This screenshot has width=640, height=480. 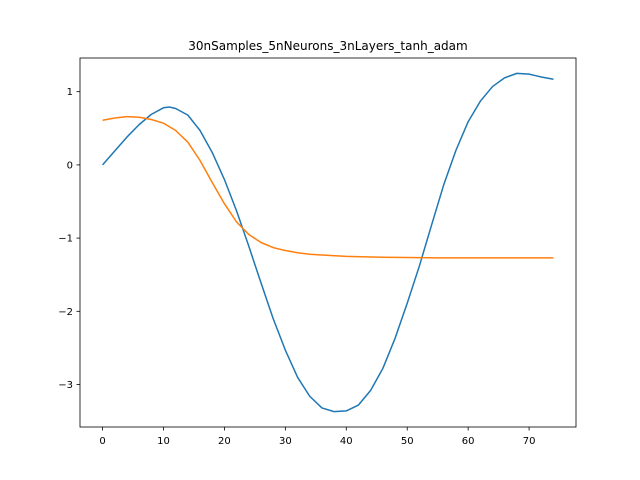 What do you see at coordinates (65, 312) in the screenshot?
I see `y-tick-label: −2` at bounding box center [65, 312].